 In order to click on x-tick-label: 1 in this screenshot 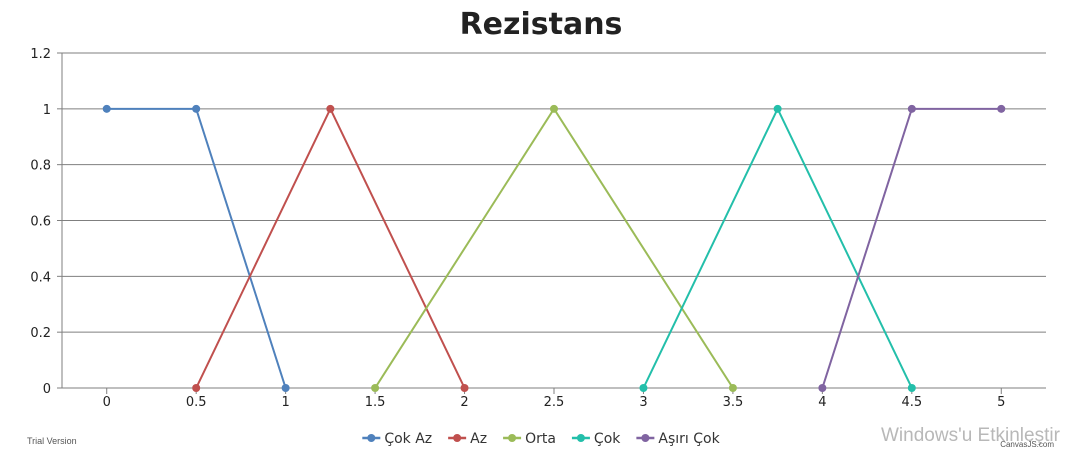, I will do `click(285, 402)`.